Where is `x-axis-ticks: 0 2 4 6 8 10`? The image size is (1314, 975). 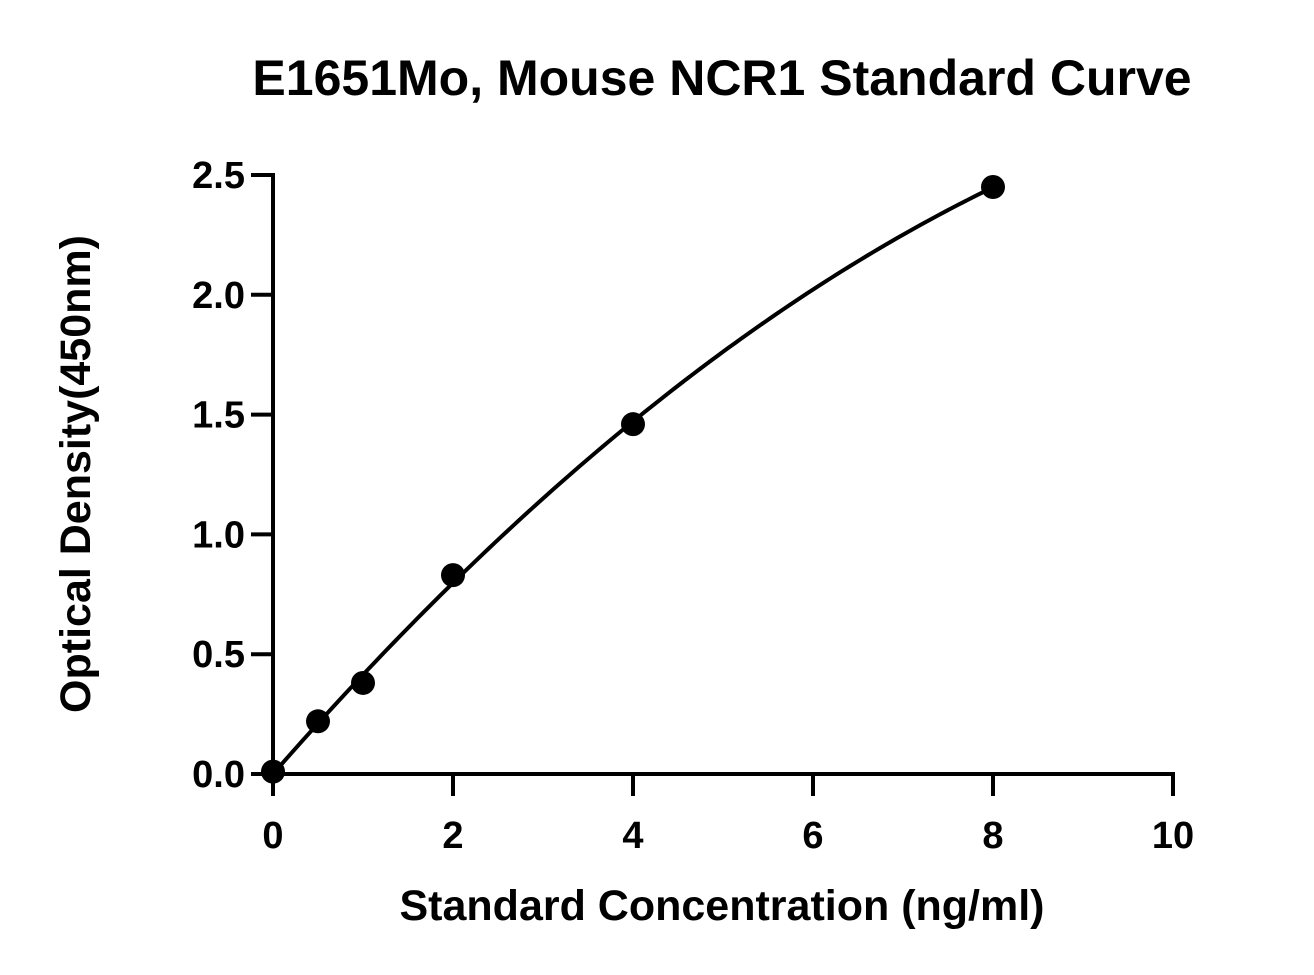
x-axis-ticks: 0 2 4 6 8 10 is located at coordinates (728, 815).